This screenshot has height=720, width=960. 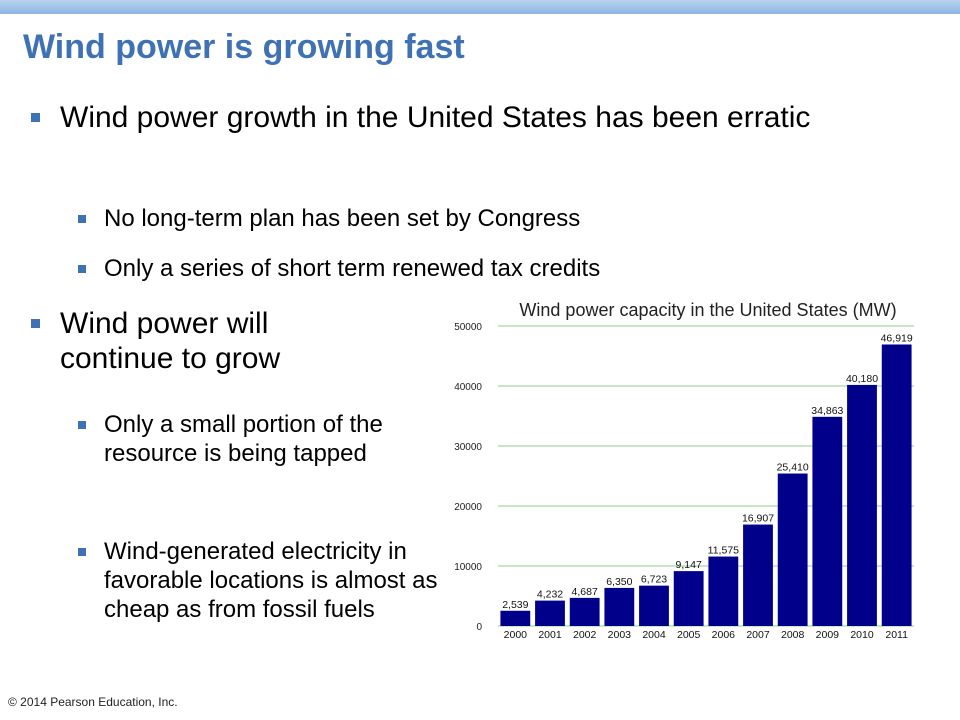 What do you see at coordinates (468, 477) in the screenshot?
I see `chart-y-ticks: 0 10000 20000 30000 40000 50000` at bounding box center [468, 477].